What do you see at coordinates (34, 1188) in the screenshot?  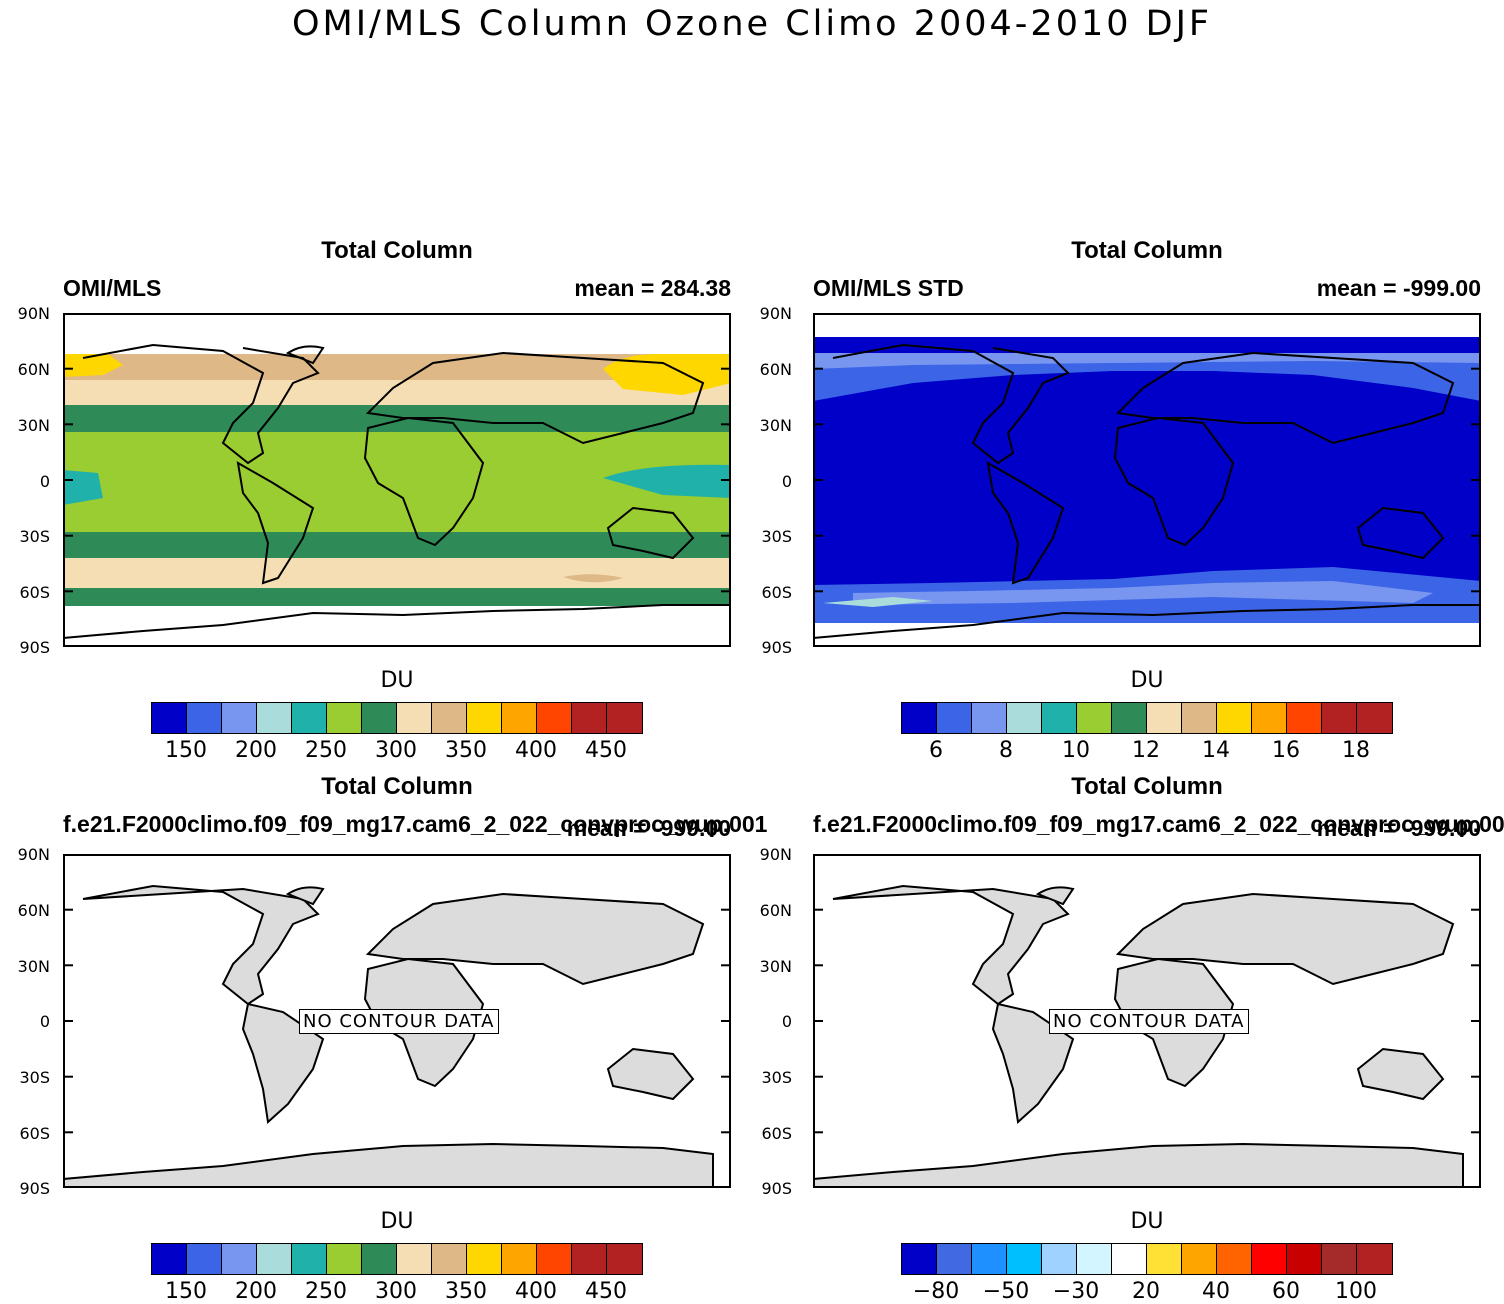 I see `panel-3-ytick-90s: 90S` at bounding box center [34, 1188].